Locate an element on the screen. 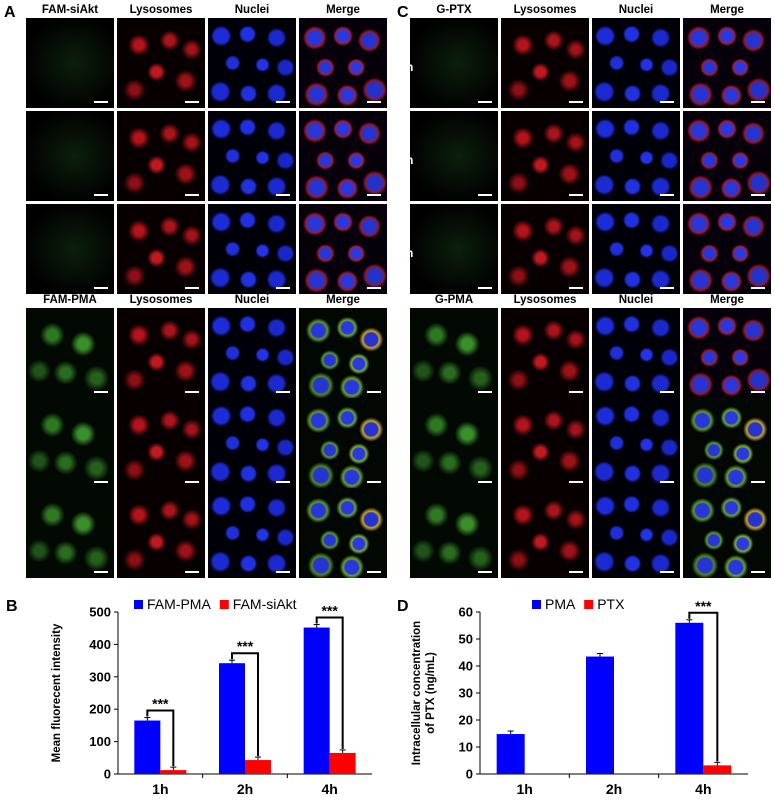  y-tick-label: 60 is located at coordinates (466, 612).